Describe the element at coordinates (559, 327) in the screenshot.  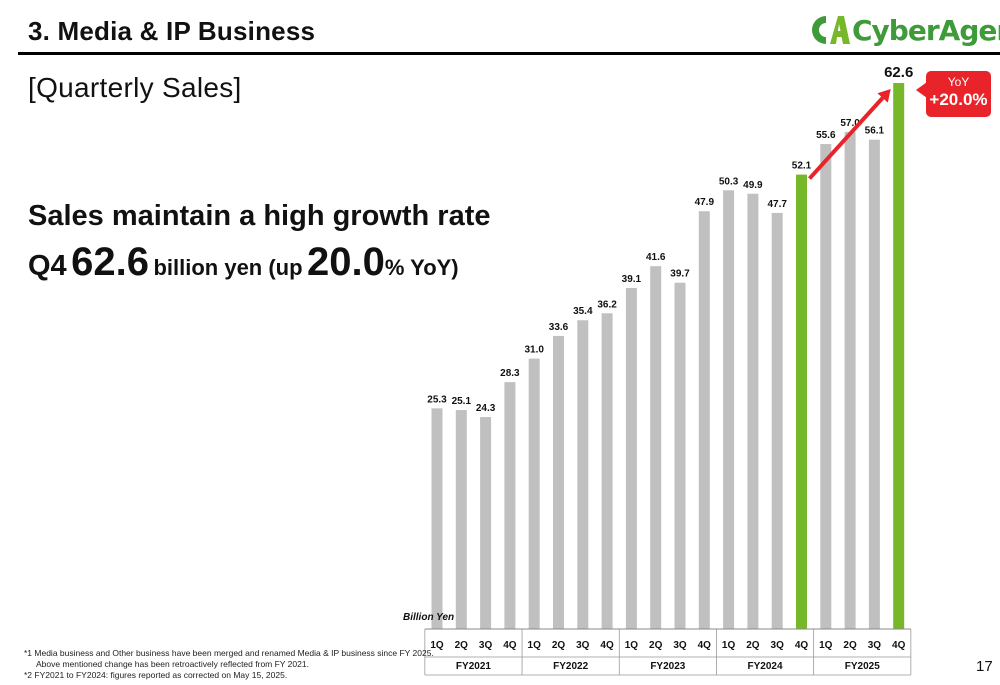
I see `data-label: 33.6` at that location.